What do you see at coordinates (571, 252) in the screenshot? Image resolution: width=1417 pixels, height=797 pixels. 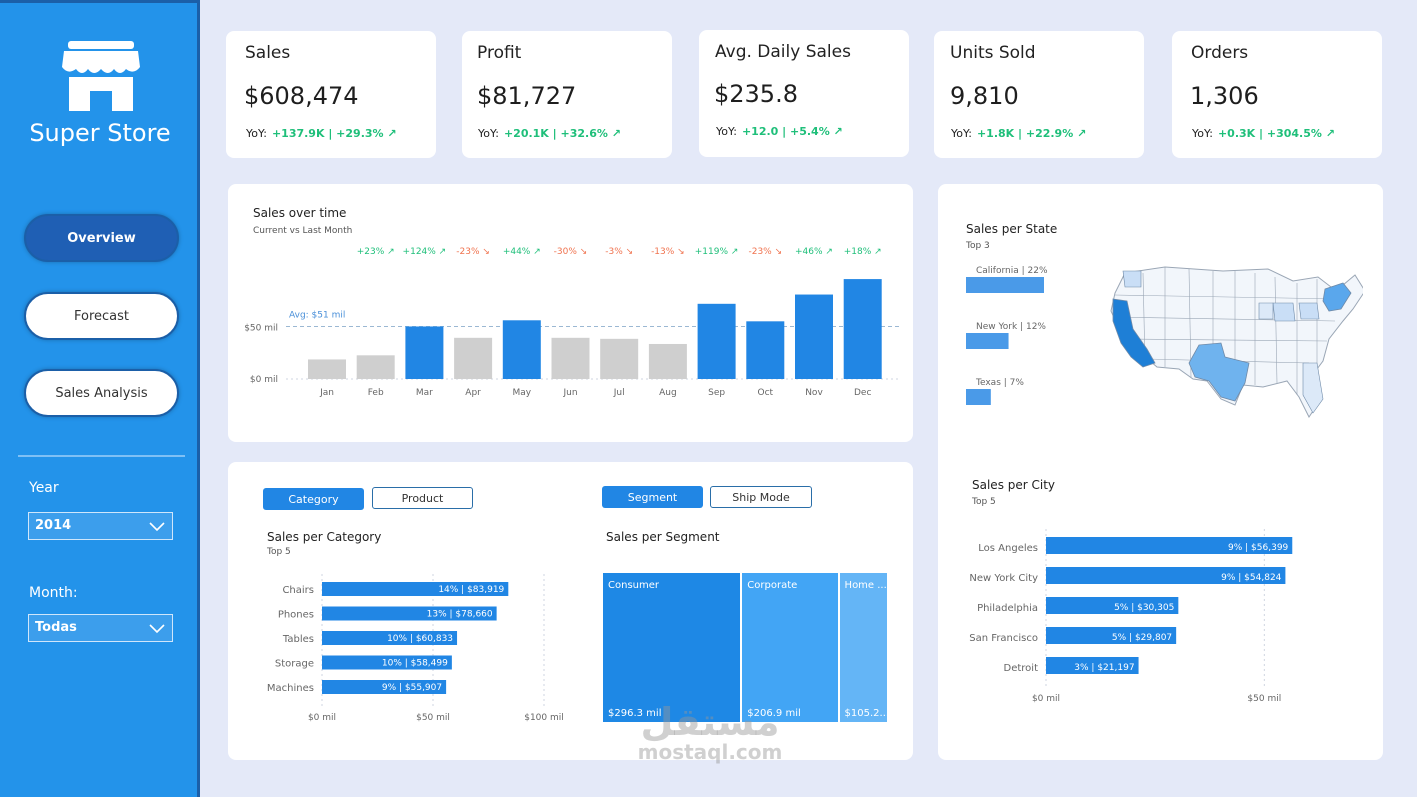 I see `change-label: -30% ↘` at bounding box center [571, 252].